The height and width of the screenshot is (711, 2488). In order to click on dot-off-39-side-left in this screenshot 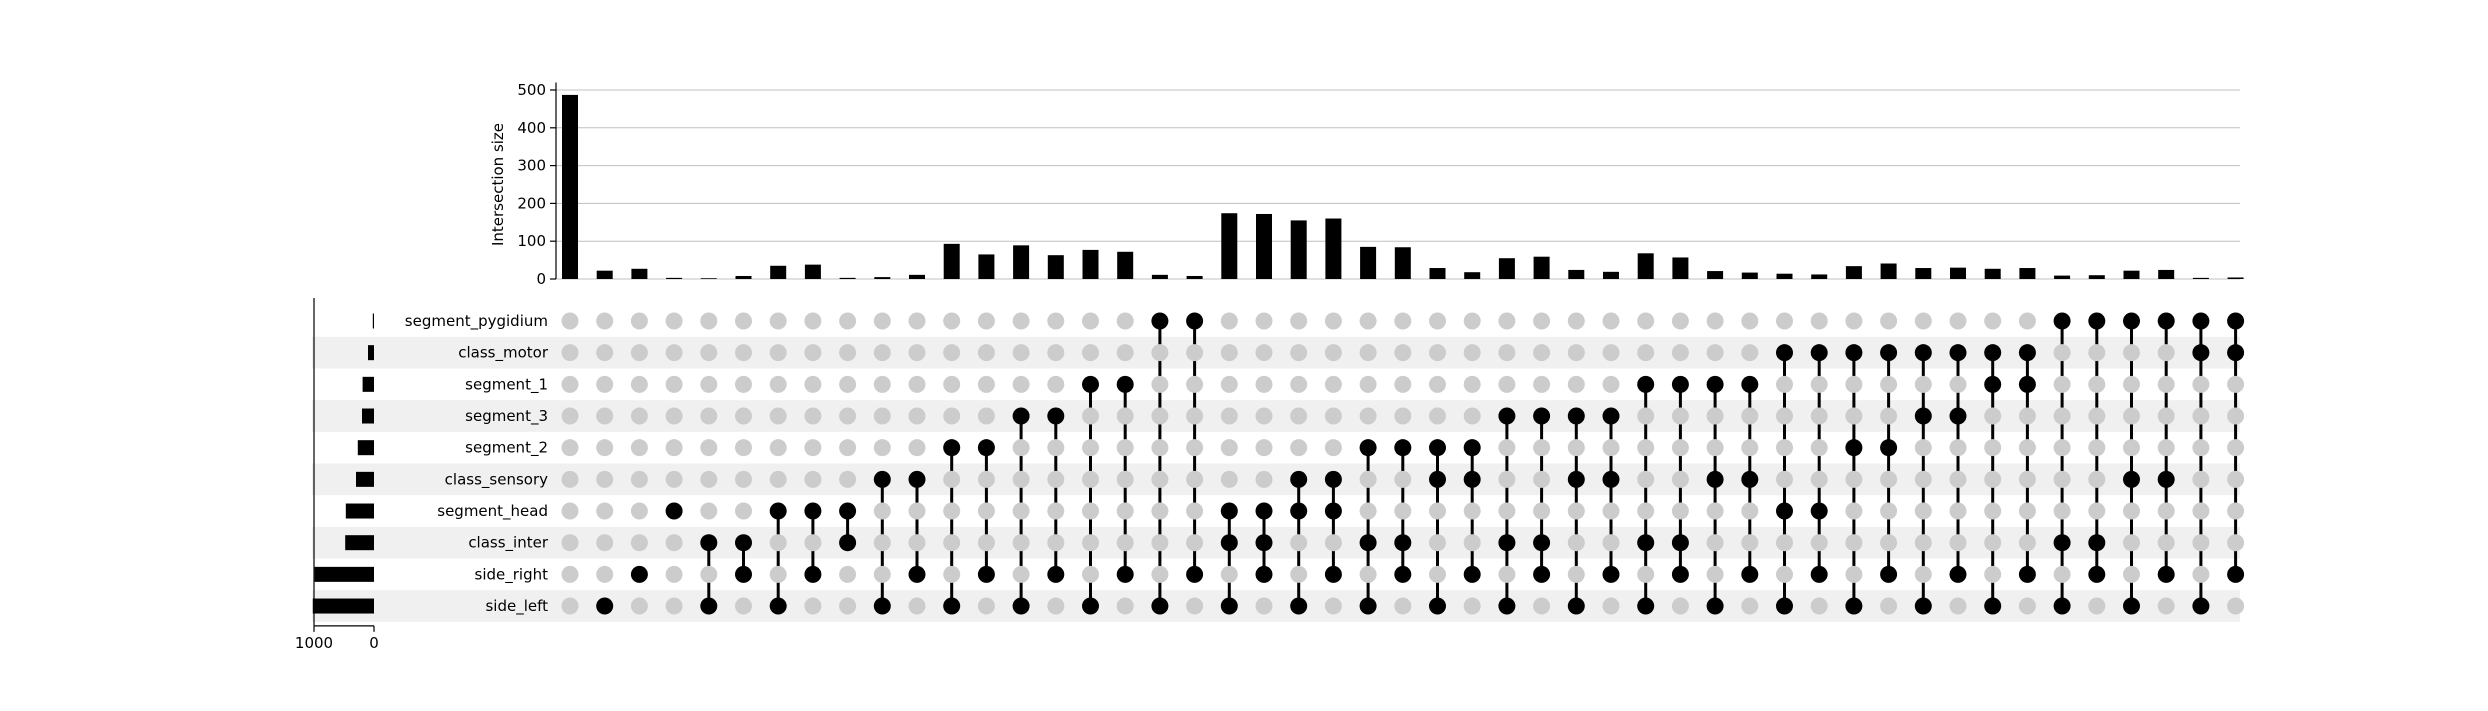, I will do `click(1889, 606)`.